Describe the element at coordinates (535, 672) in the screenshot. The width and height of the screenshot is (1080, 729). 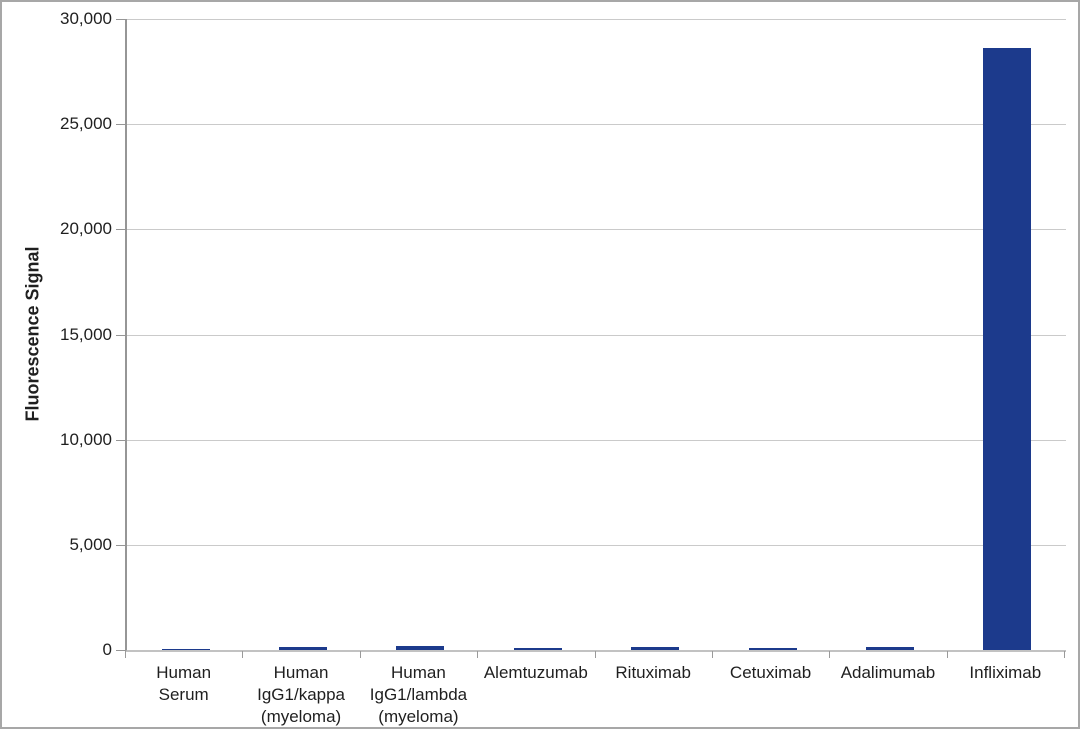
I see `x-category-label: Alemtuzumab` at that location.